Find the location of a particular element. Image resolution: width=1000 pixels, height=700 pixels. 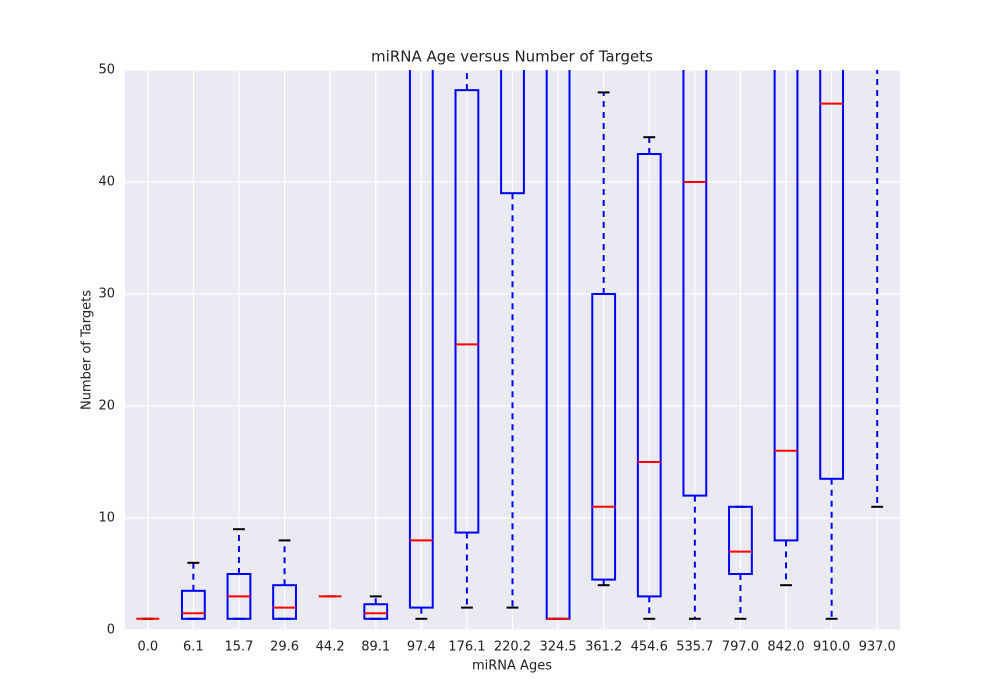

x-tick-label: 89.1 is located at coordinates (375, 647).